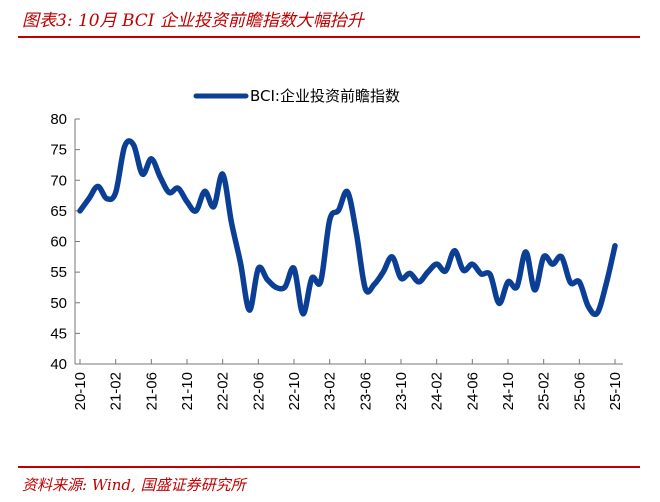  I want to click on x-tick-label: 21-10, so click(187, 391).